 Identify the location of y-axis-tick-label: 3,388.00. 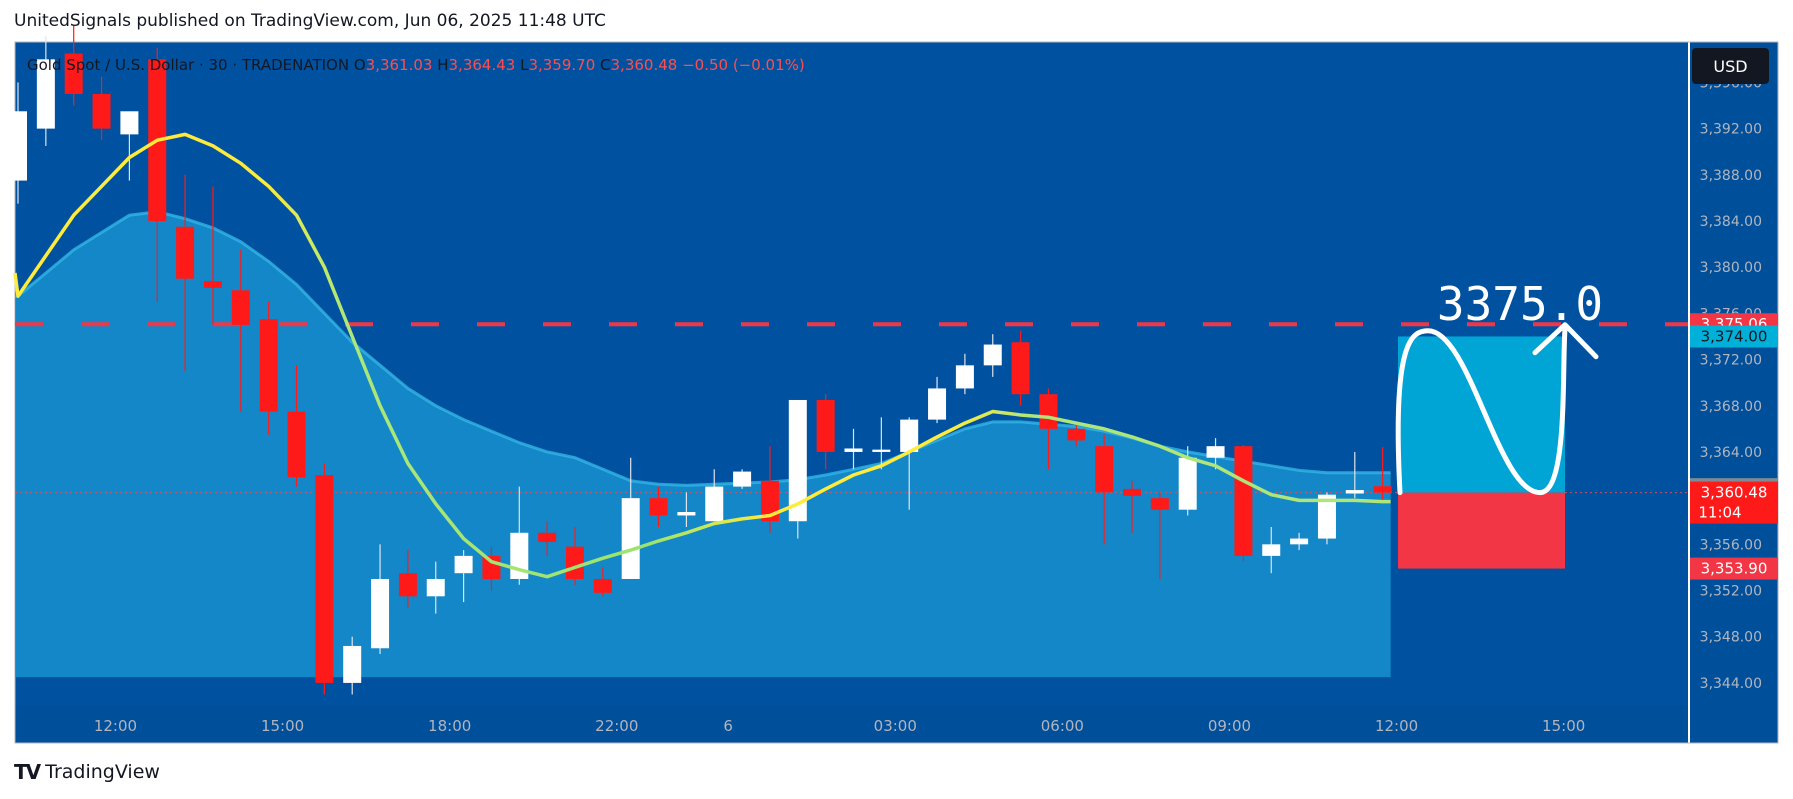
(1731, 176).